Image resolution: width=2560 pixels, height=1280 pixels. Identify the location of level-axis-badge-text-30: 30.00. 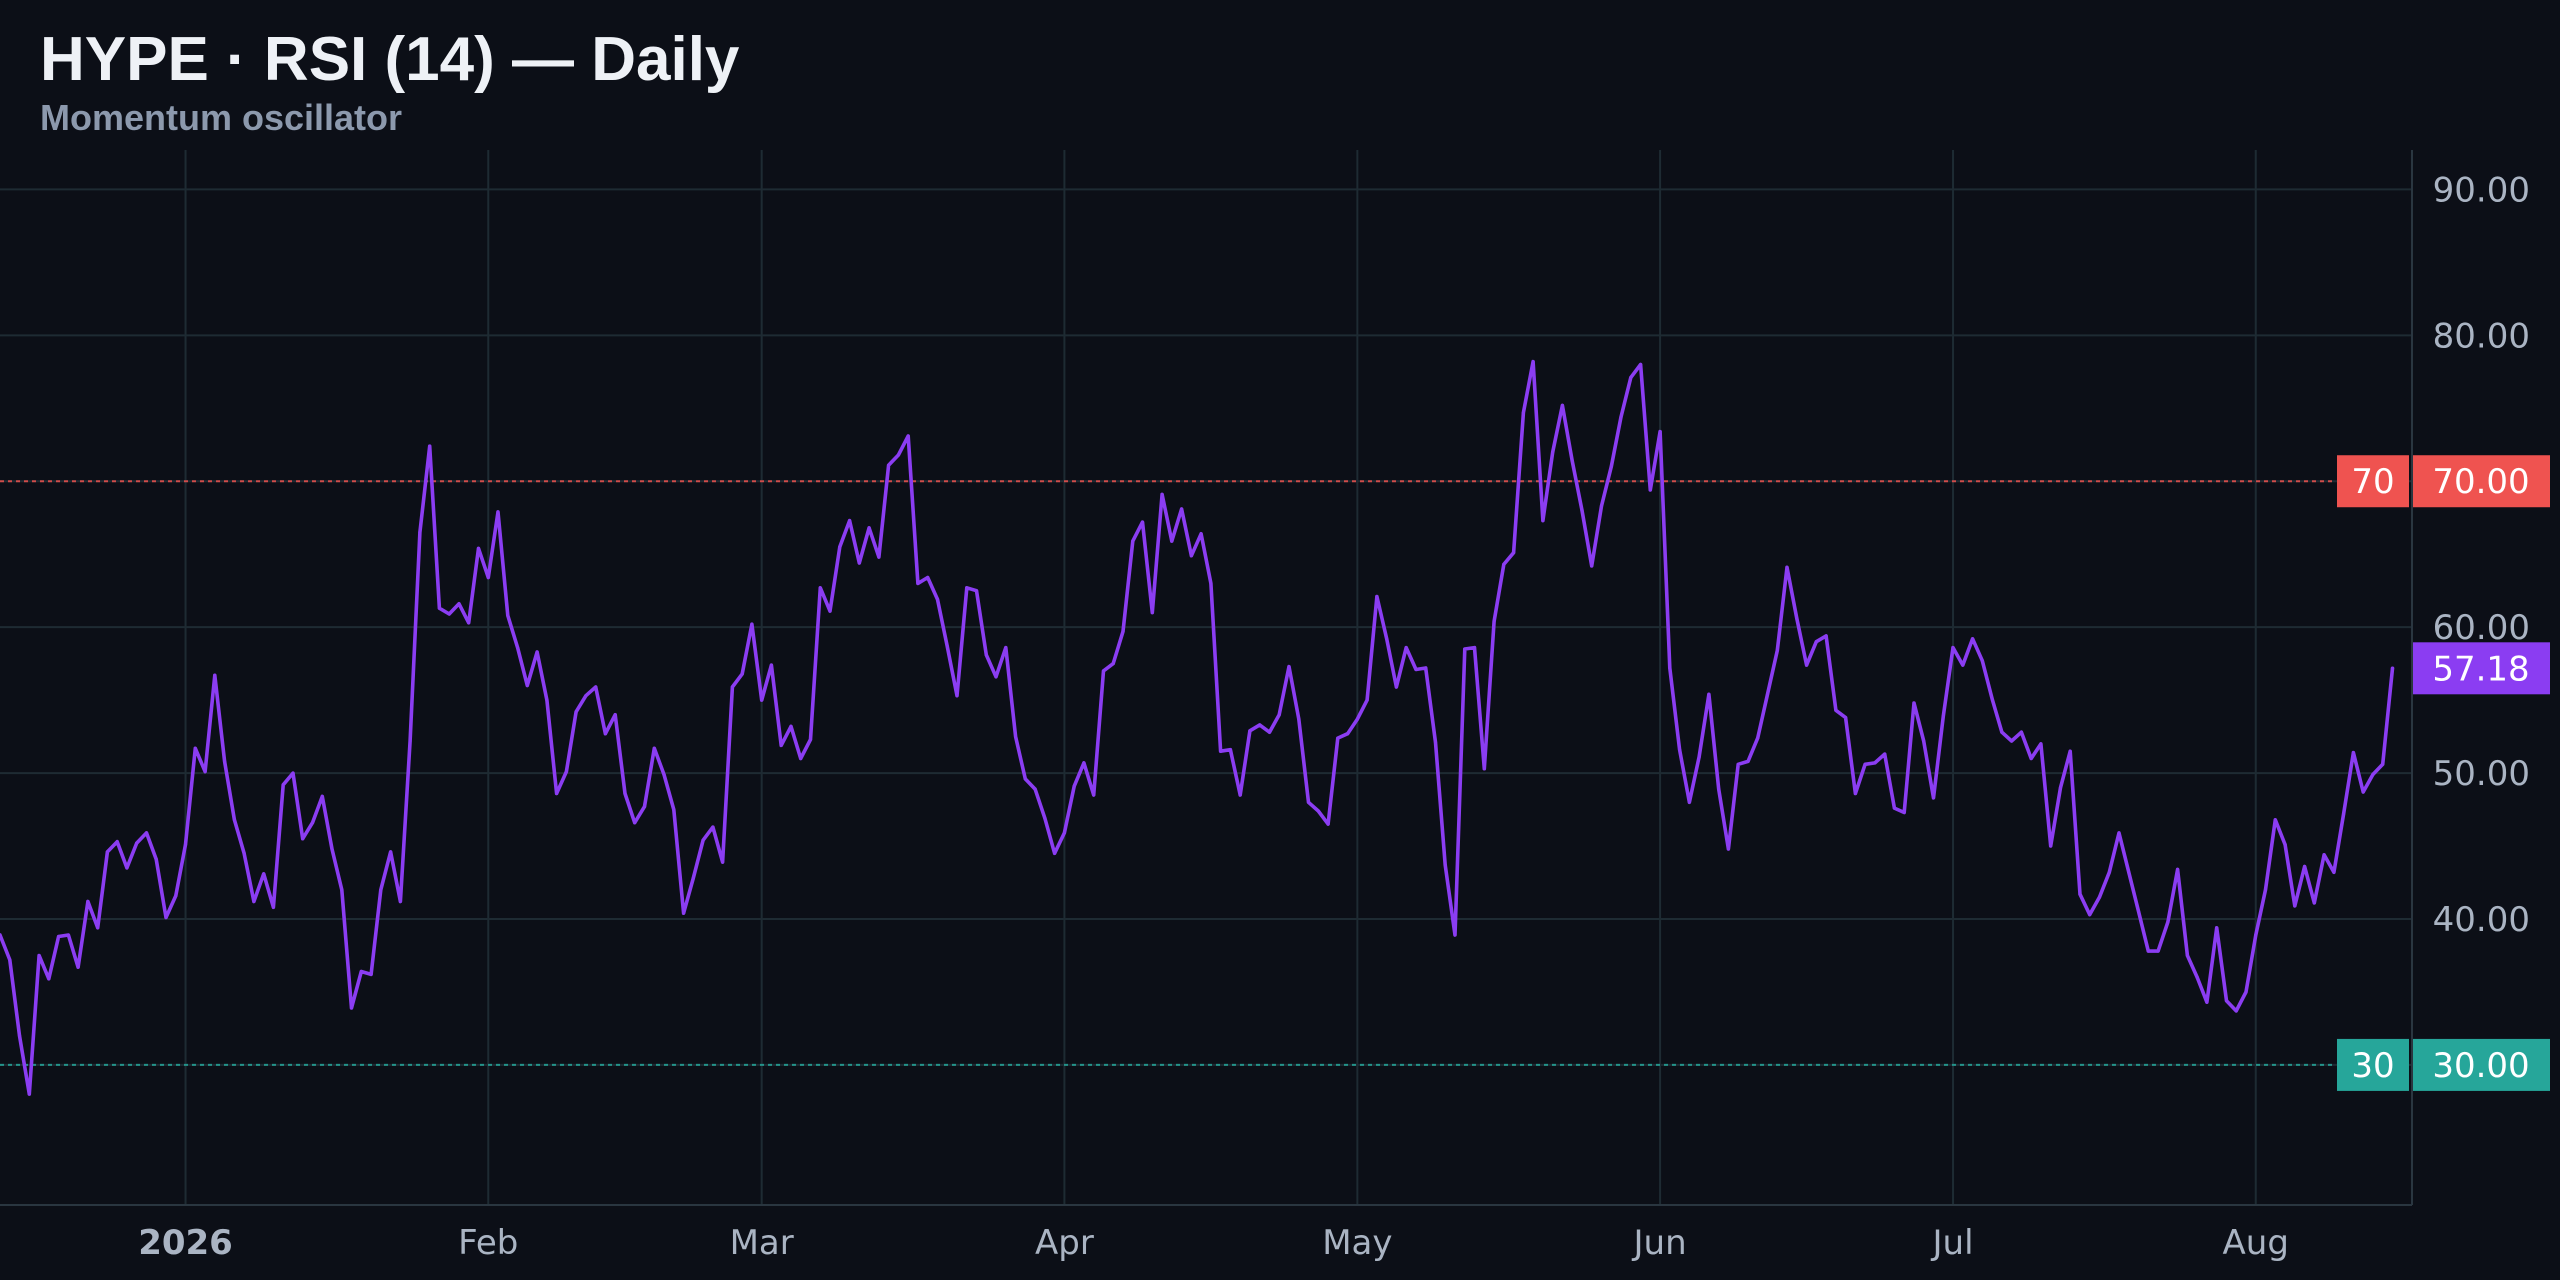
(2480, 1066).